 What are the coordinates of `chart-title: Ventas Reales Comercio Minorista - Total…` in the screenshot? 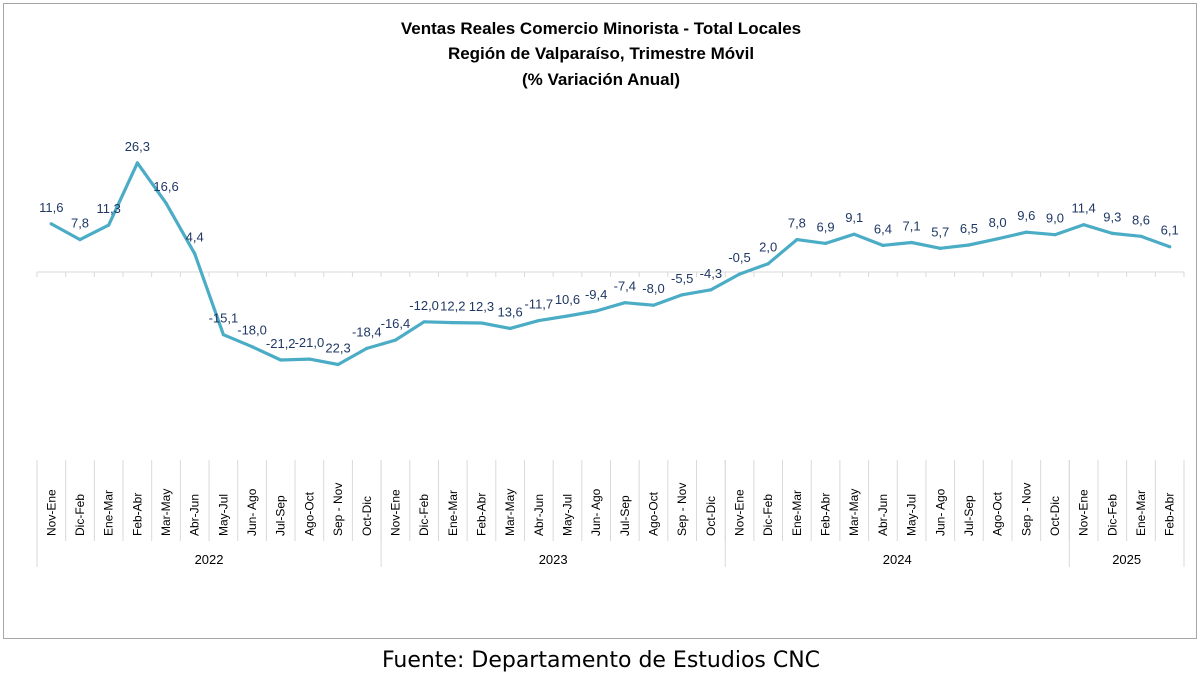 It's located at (601, 28).